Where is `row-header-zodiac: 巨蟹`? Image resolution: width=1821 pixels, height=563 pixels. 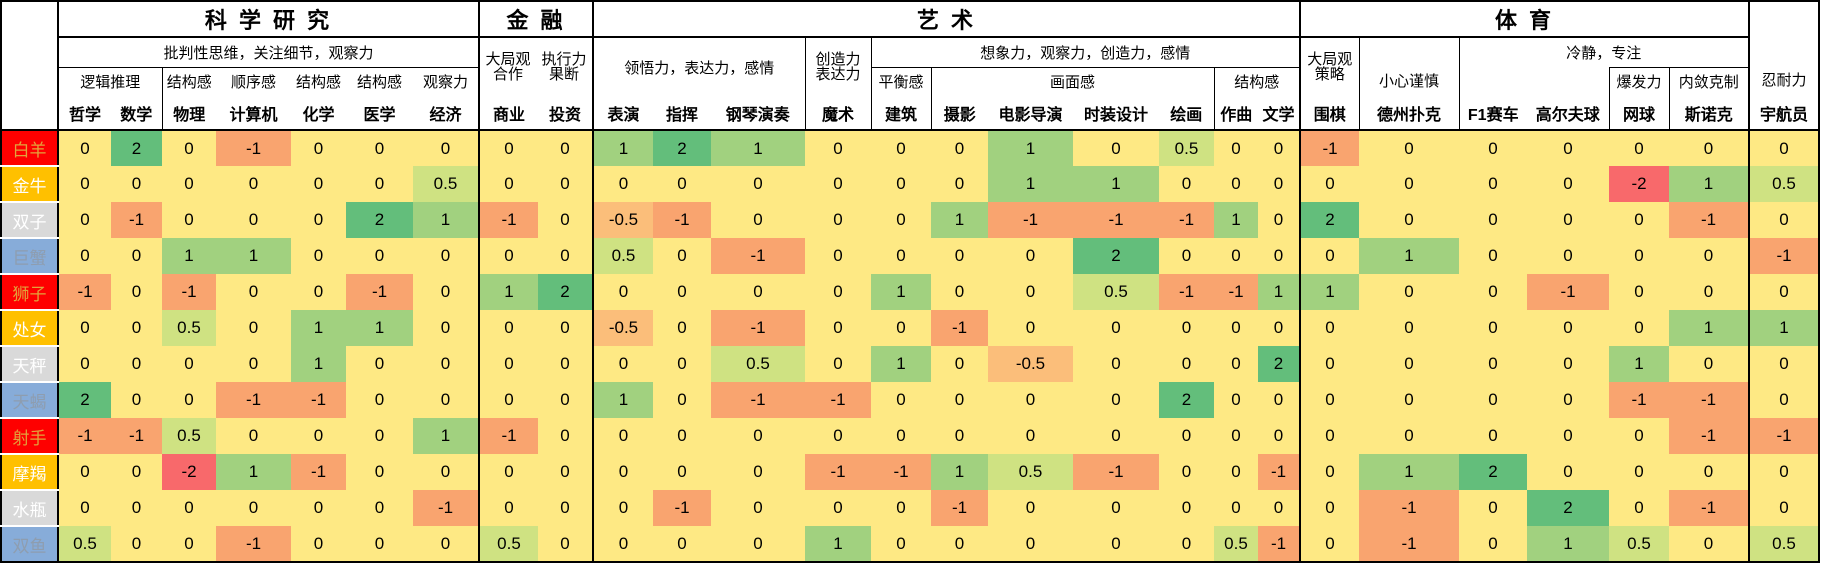 row-header-zodiac: 巨蟹 is located at coordinates (30, 256).